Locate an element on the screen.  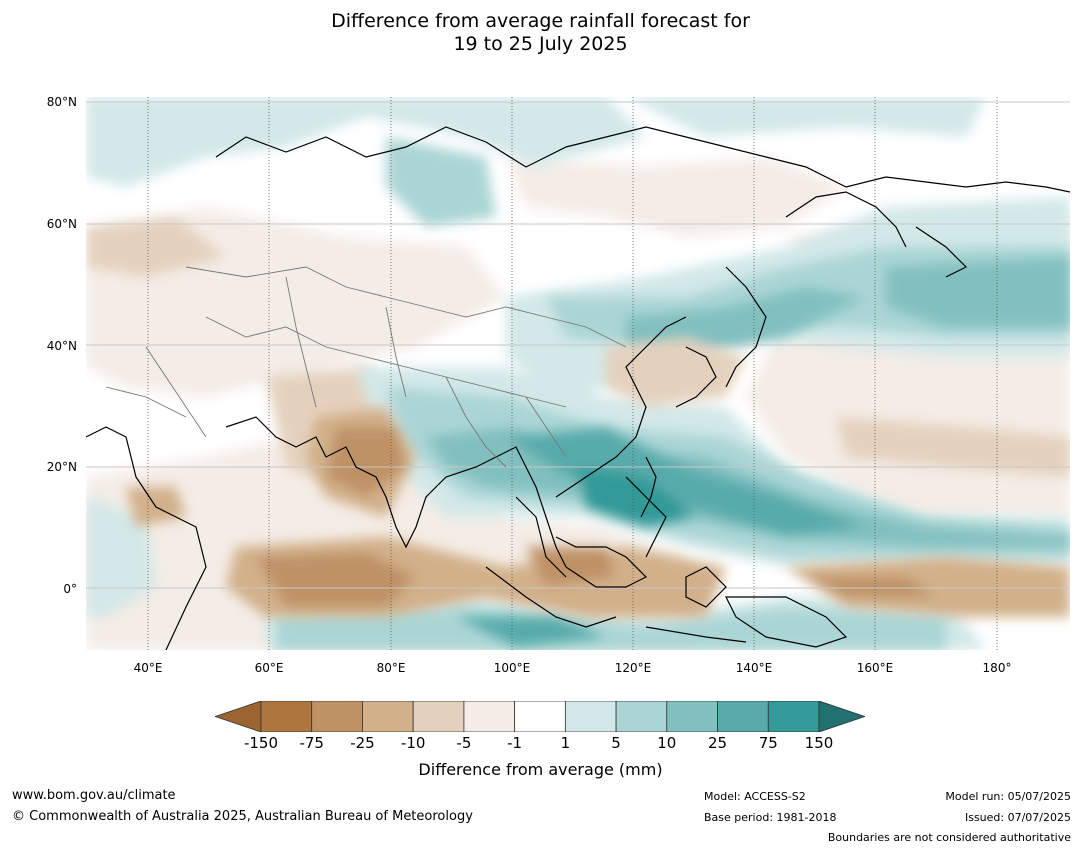
lon-label-40e: 40°E is located at coordinates (148, 668).